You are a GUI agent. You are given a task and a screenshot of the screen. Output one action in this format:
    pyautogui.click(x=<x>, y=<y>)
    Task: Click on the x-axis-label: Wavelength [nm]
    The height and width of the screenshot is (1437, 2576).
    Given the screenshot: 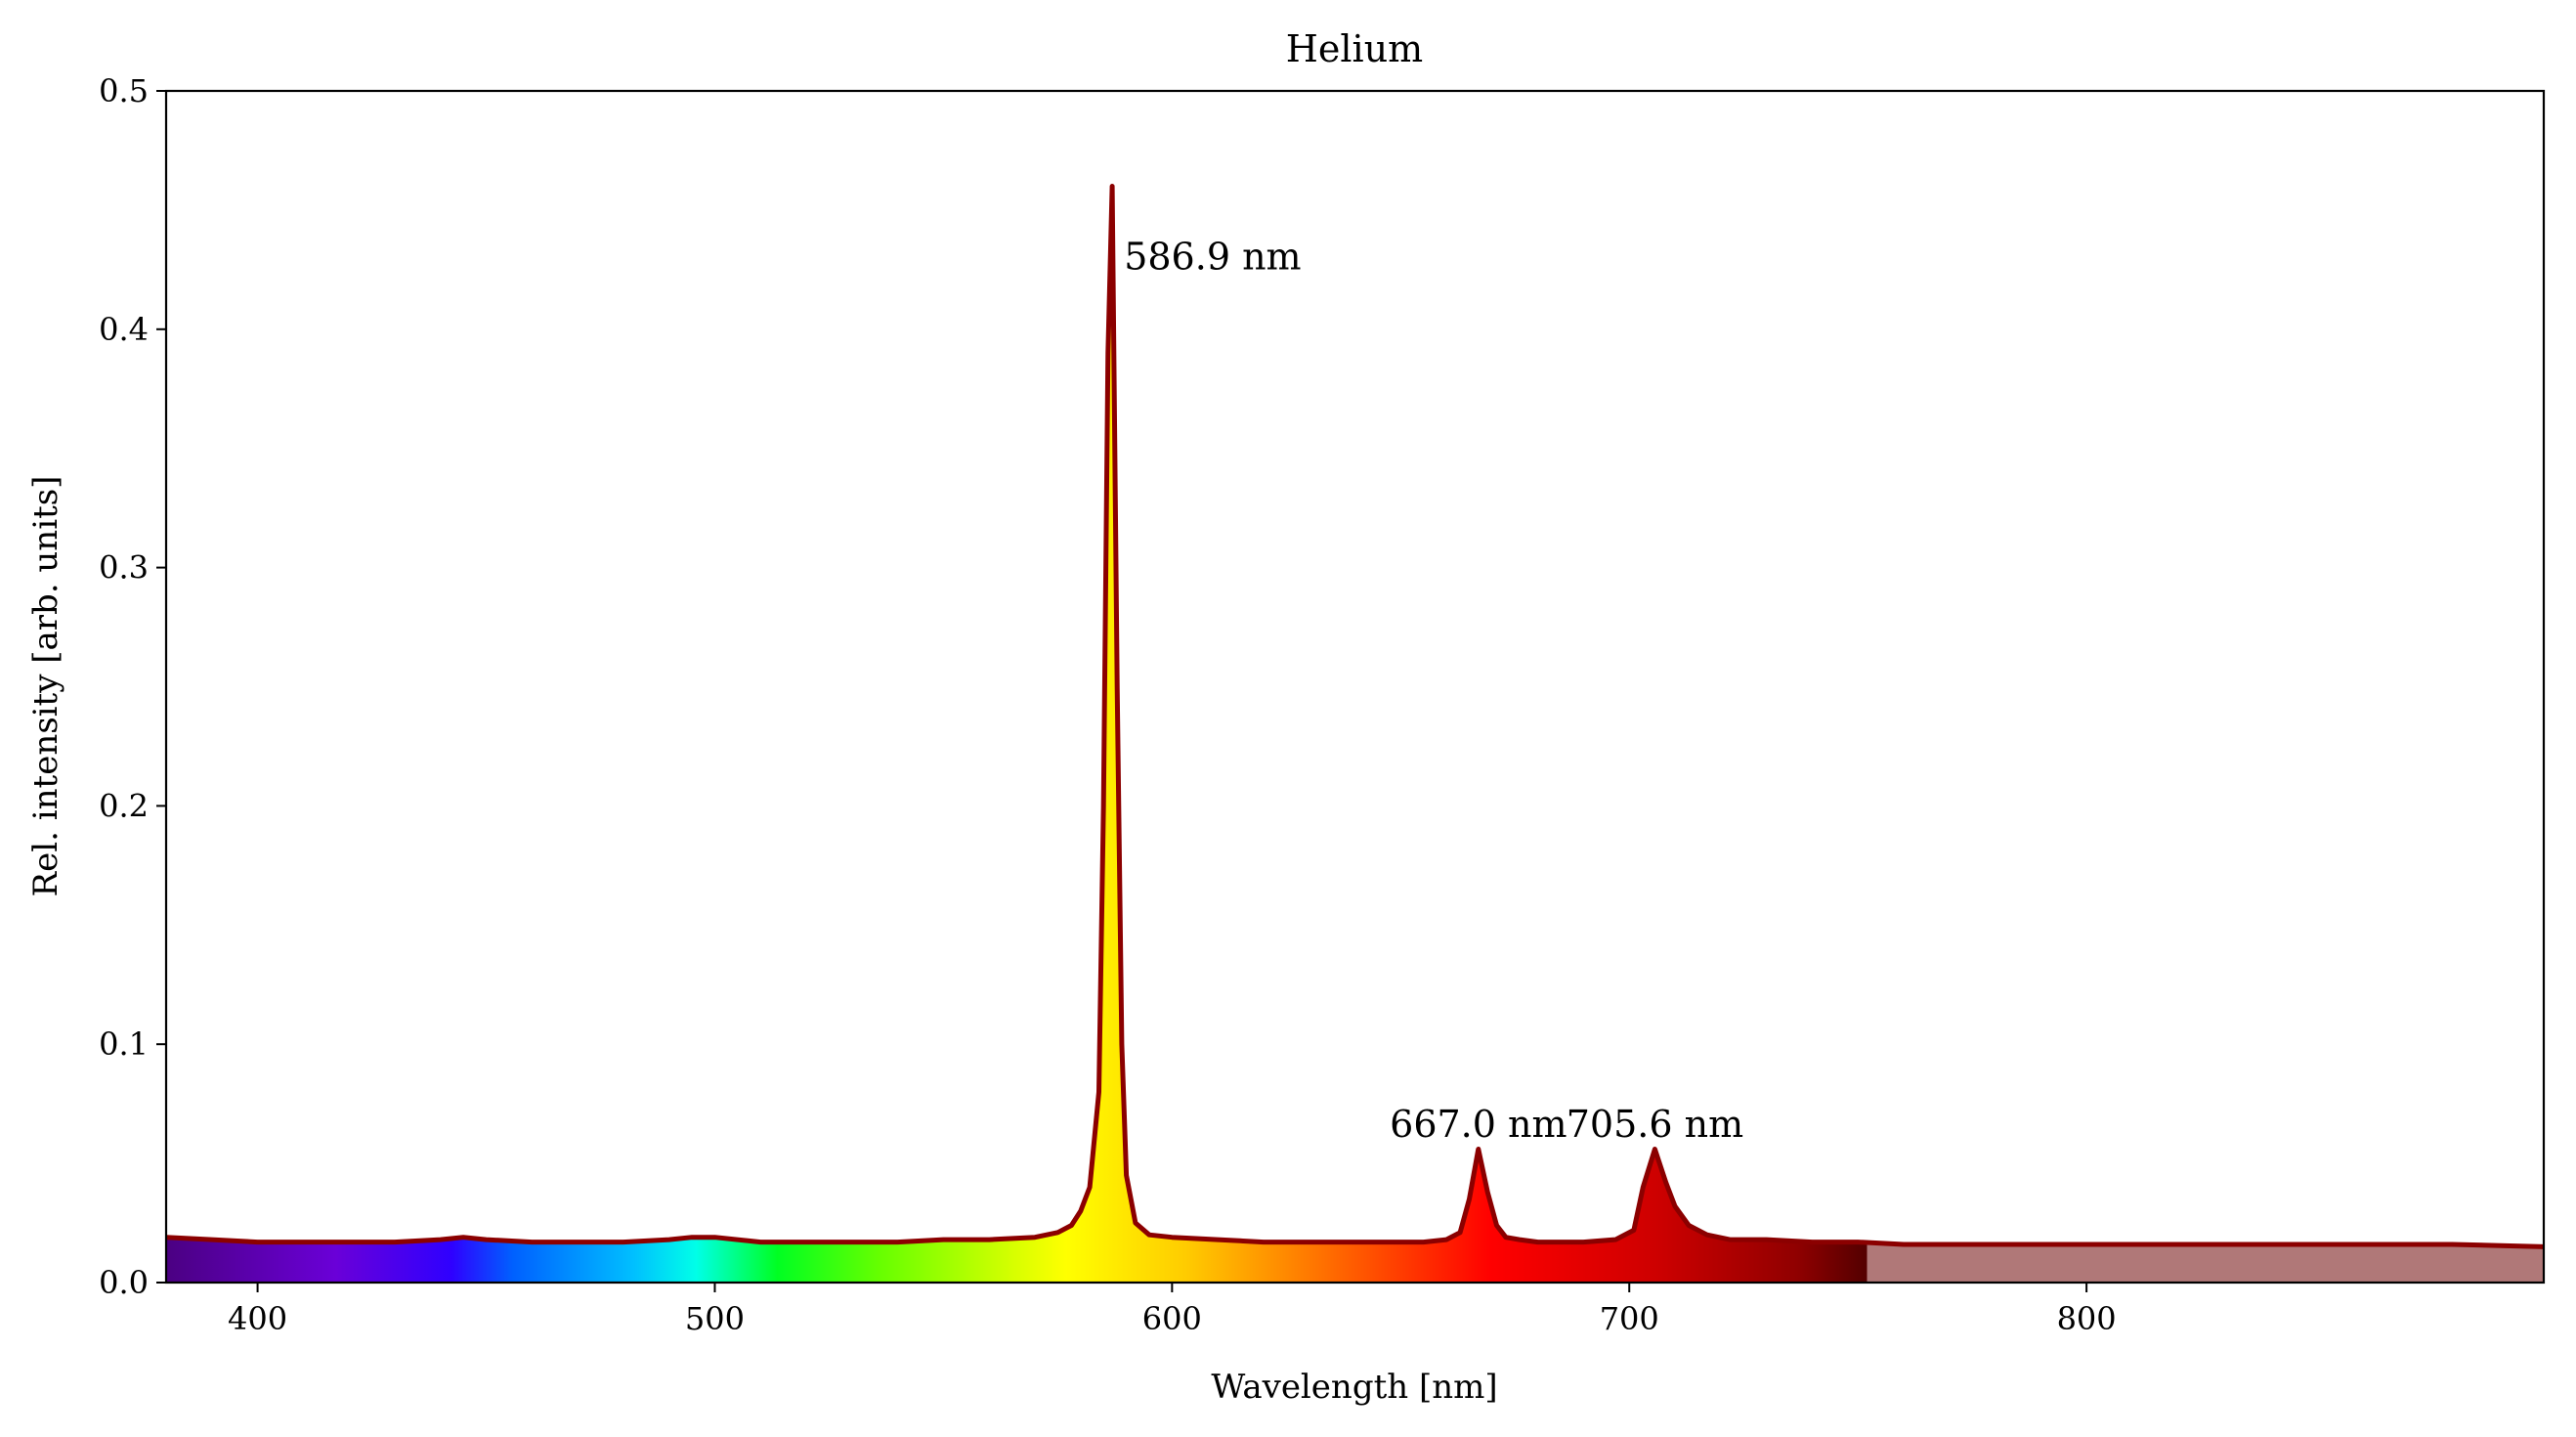 What is the action you would take?
    pyautogui.click(x=1354, y=1387)
    